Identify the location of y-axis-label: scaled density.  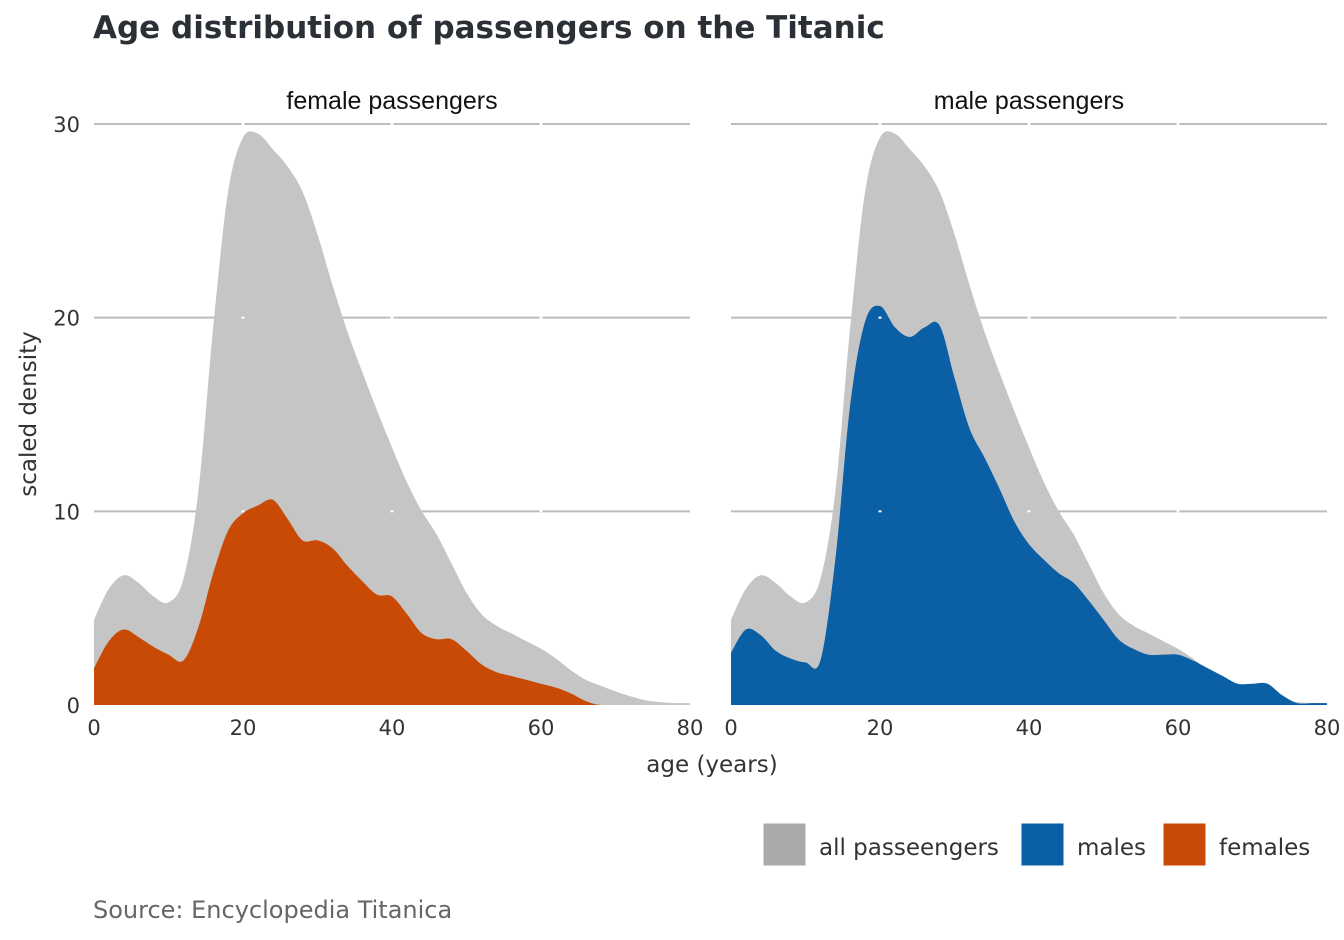
(29, 414).